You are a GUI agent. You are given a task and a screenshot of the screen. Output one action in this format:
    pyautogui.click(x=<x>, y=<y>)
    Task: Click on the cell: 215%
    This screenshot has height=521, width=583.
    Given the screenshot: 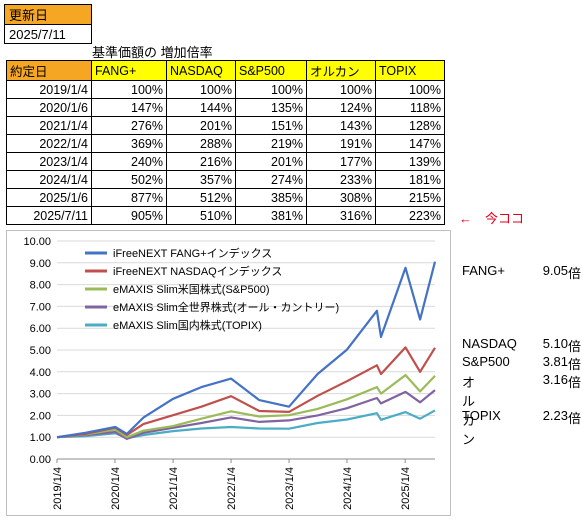 What is the action you would take?
    pyautogui.click(x=410, y=197)
    